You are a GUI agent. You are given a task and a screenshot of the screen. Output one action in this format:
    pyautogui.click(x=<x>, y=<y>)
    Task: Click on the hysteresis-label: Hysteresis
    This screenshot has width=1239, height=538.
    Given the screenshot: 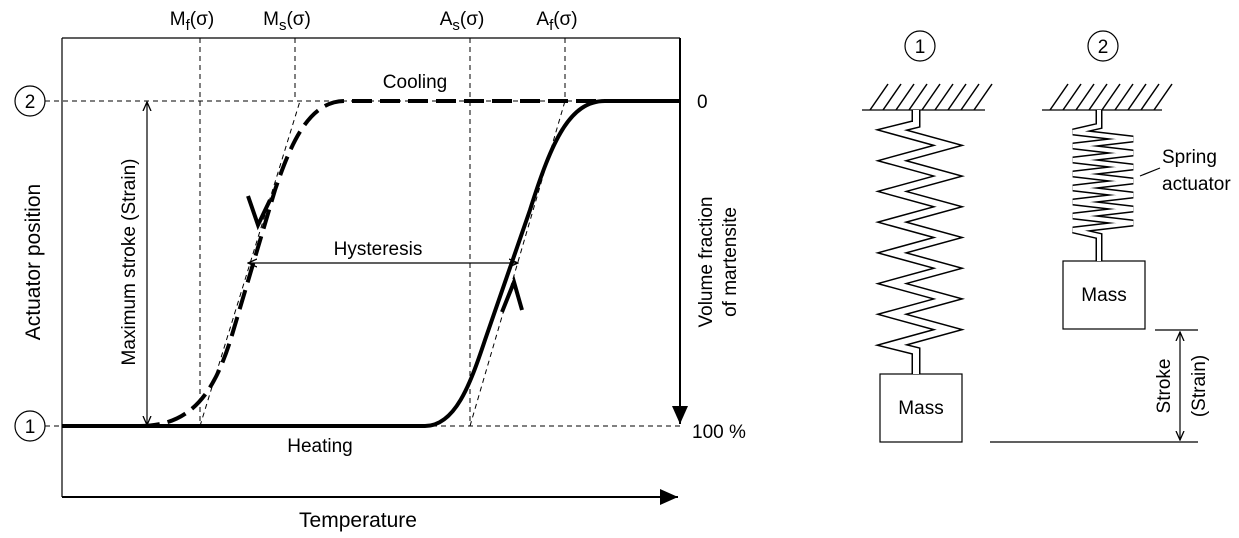 What is the action you would take?
    pyautogui.click(x=378, y=249)
    